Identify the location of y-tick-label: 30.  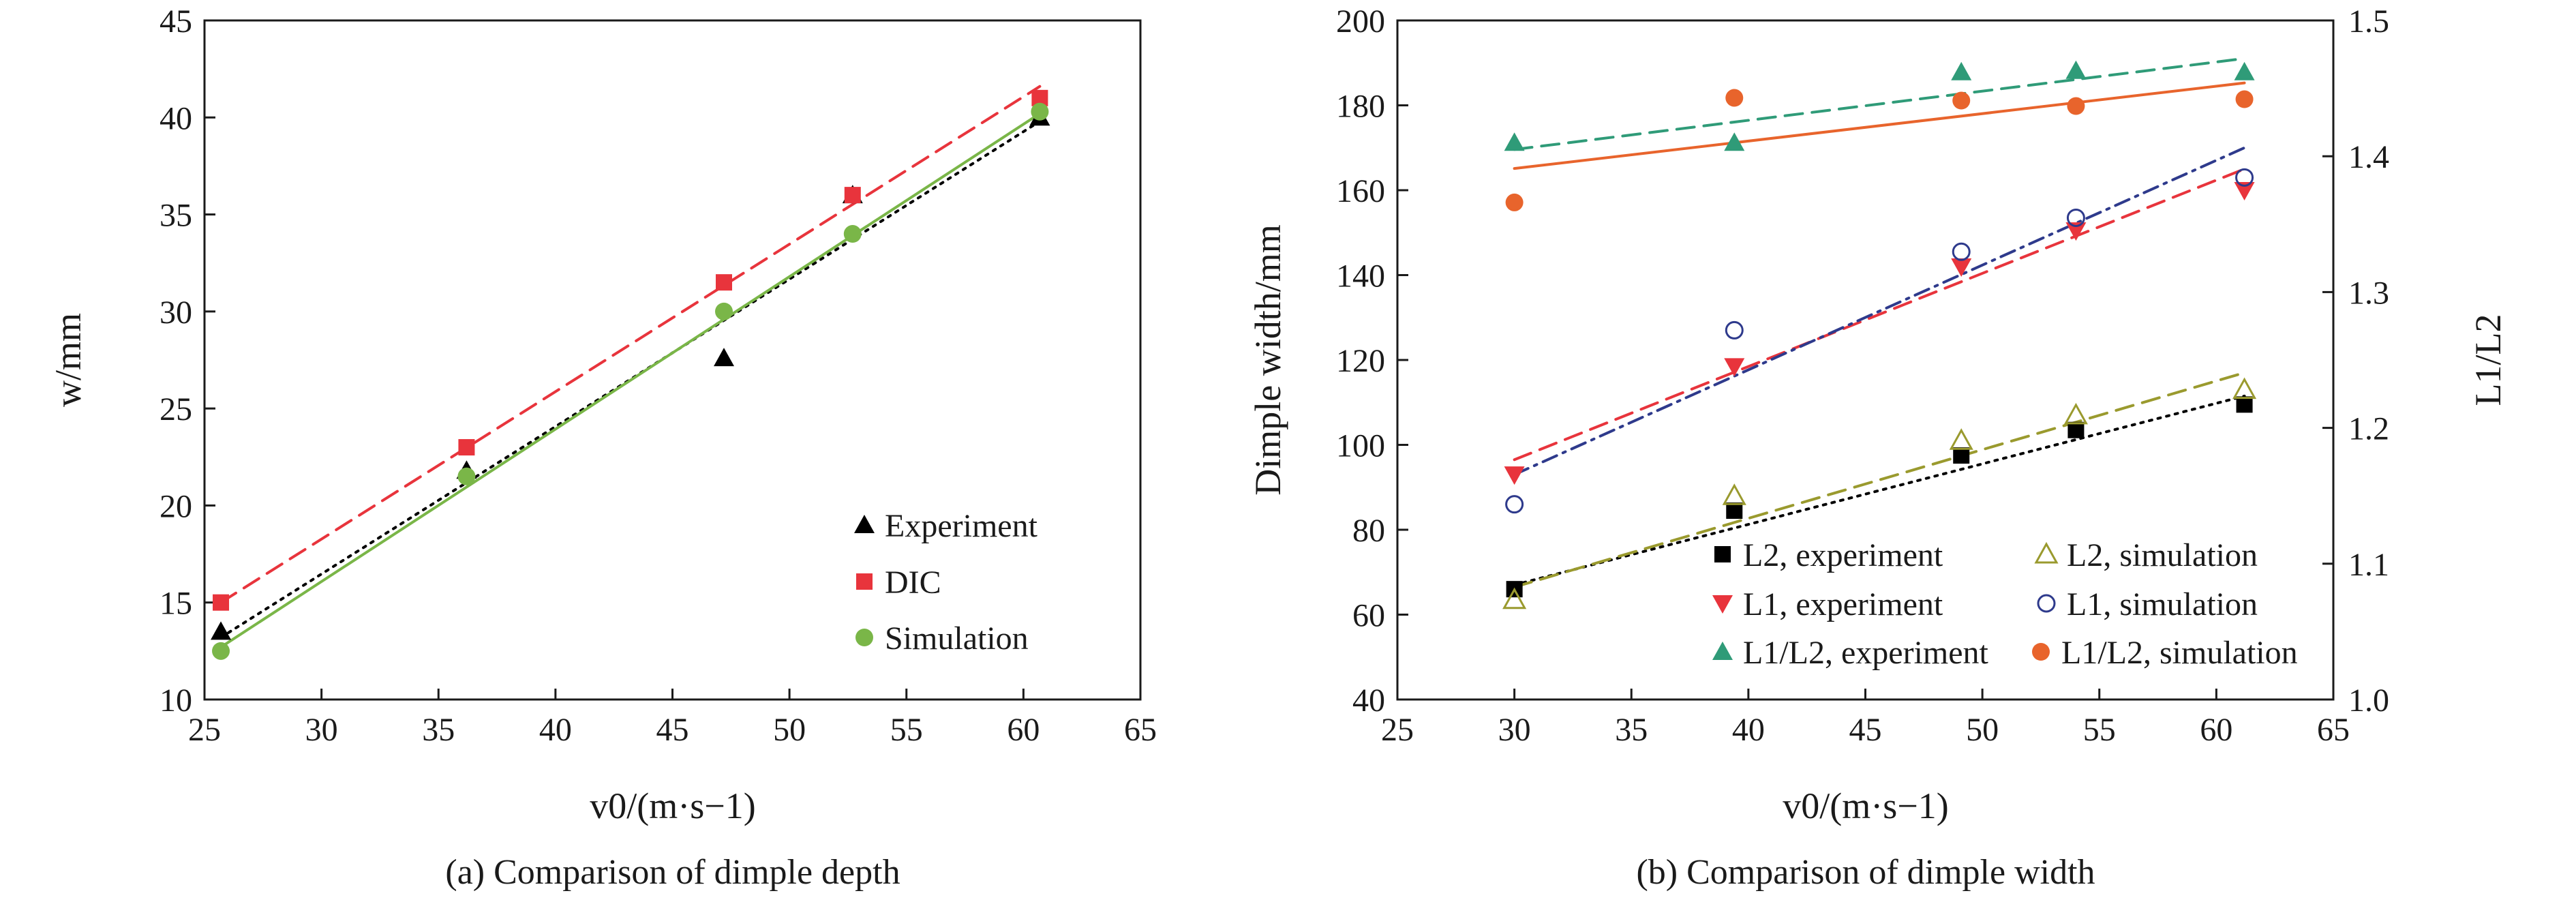
(176, 313).